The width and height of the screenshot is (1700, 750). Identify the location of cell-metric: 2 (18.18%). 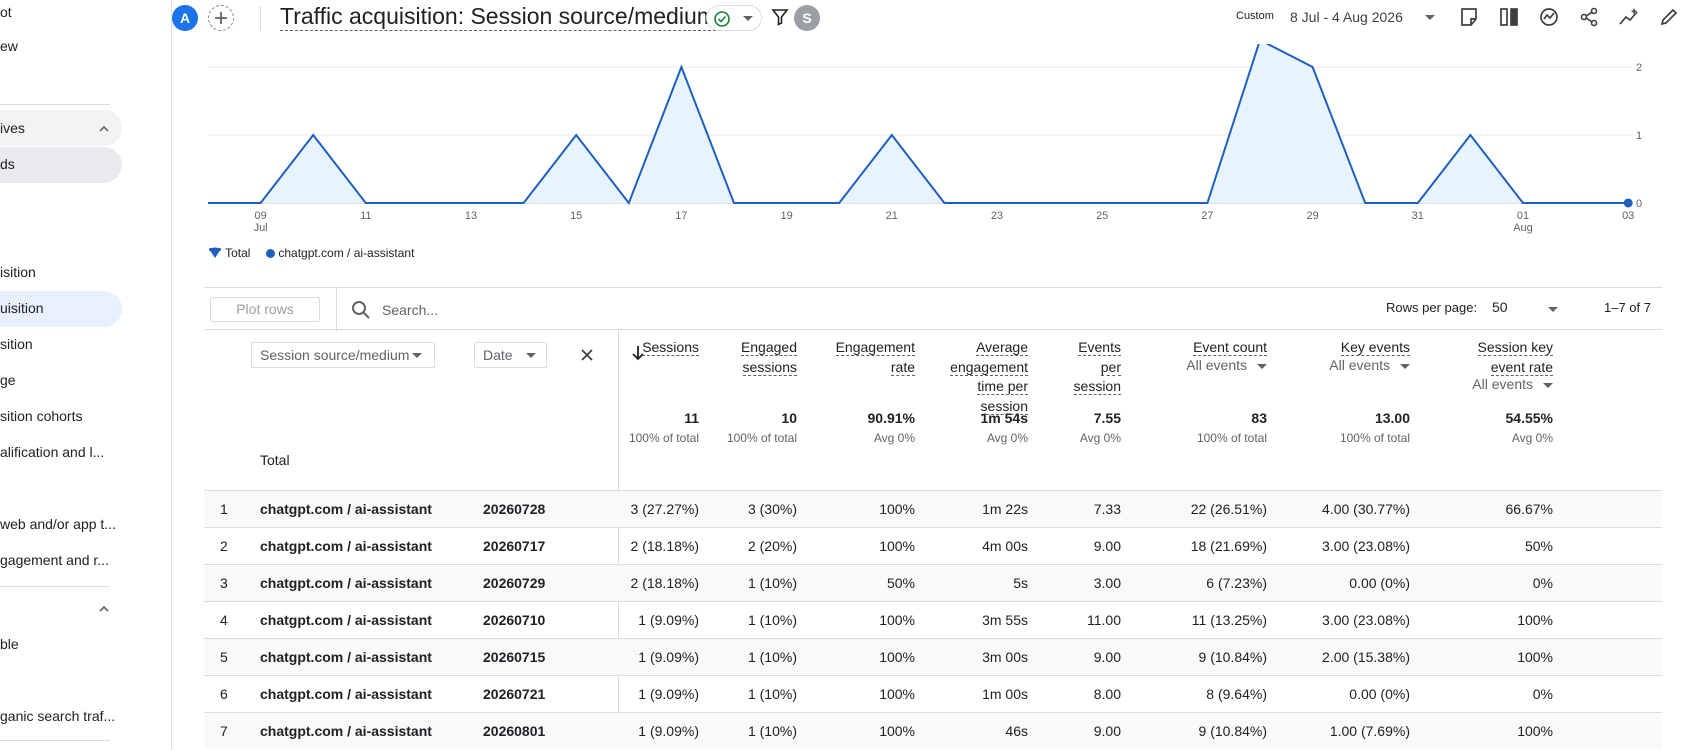
(664, 546).